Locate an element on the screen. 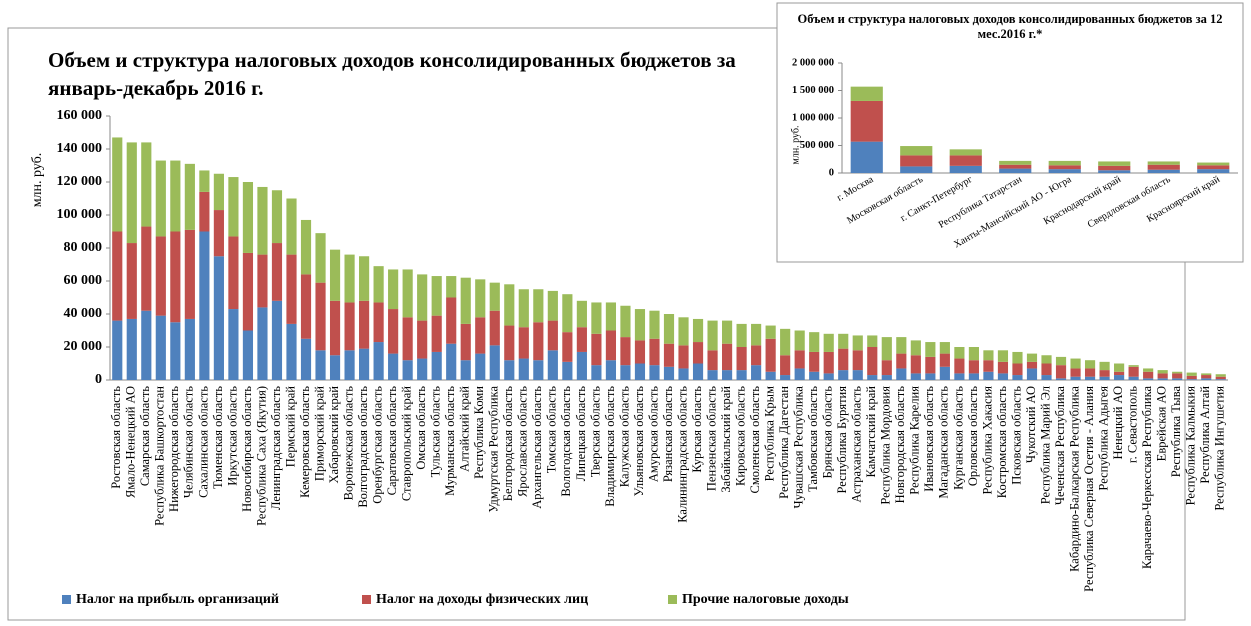 The width and height of the screenshot is (1251, 626). x-tick-label: Республика Адыгея is located at coordinates (1103, 438).